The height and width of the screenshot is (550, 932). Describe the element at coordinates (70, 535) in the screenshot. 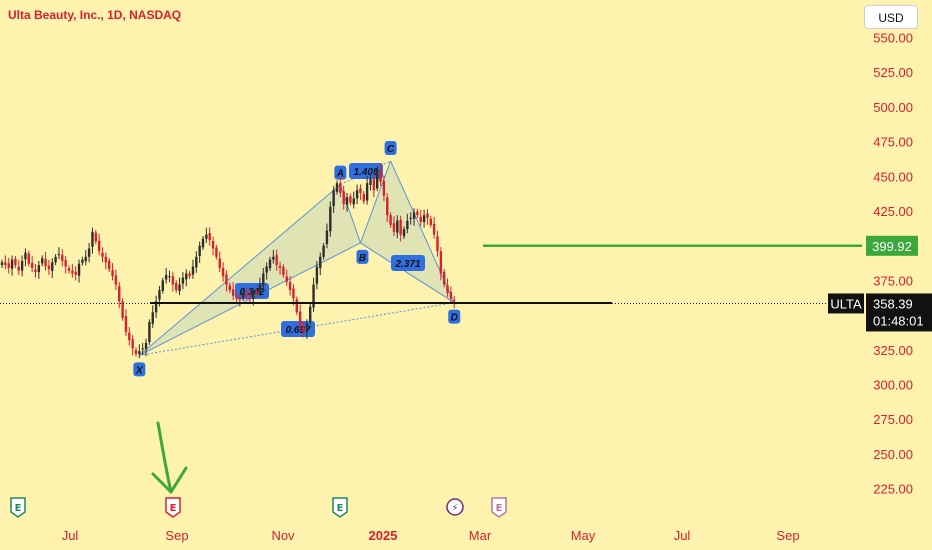

I see `x-tick-label: Jul` at that location.